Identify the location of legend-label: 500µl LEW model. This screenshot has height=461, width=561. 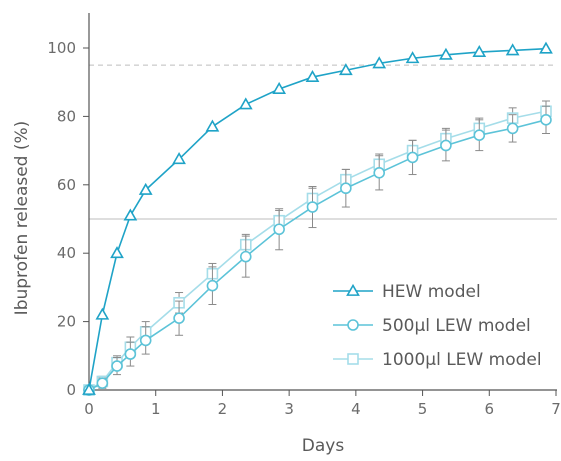
(456, 326).